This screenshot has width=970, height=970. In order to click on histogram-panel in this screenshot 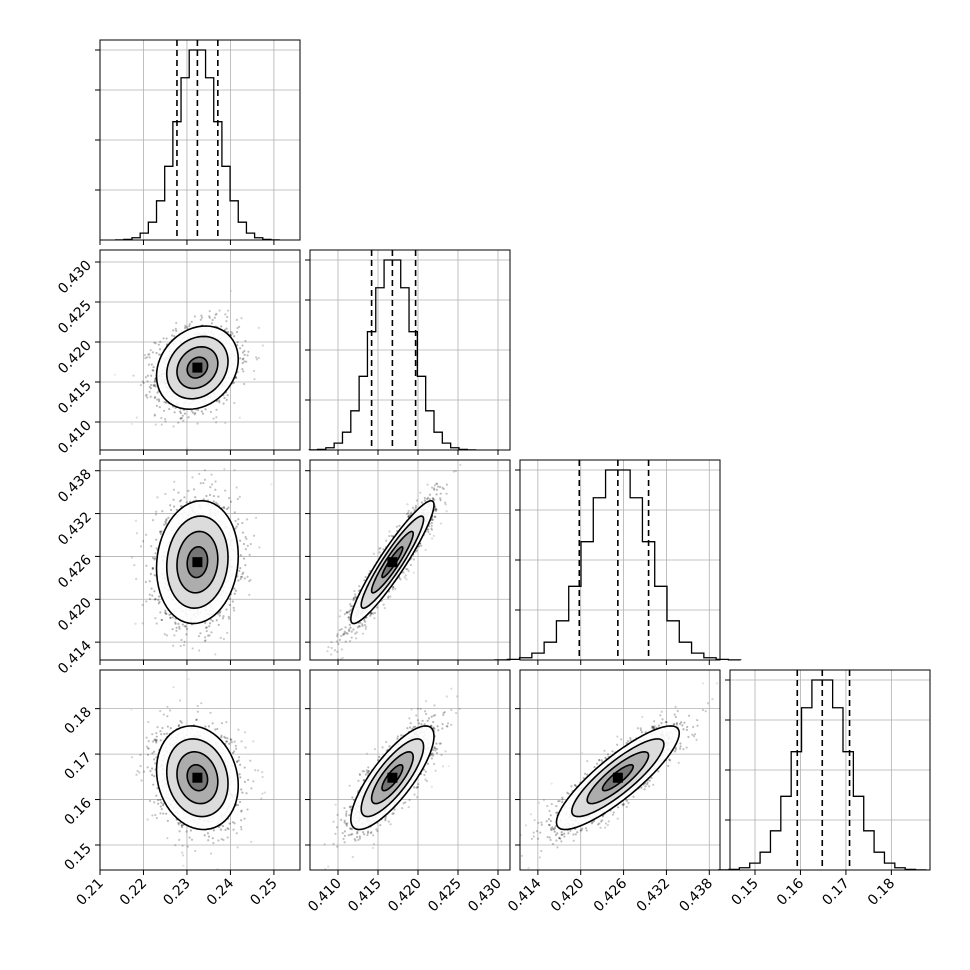, I will do `click(408, 352)`.